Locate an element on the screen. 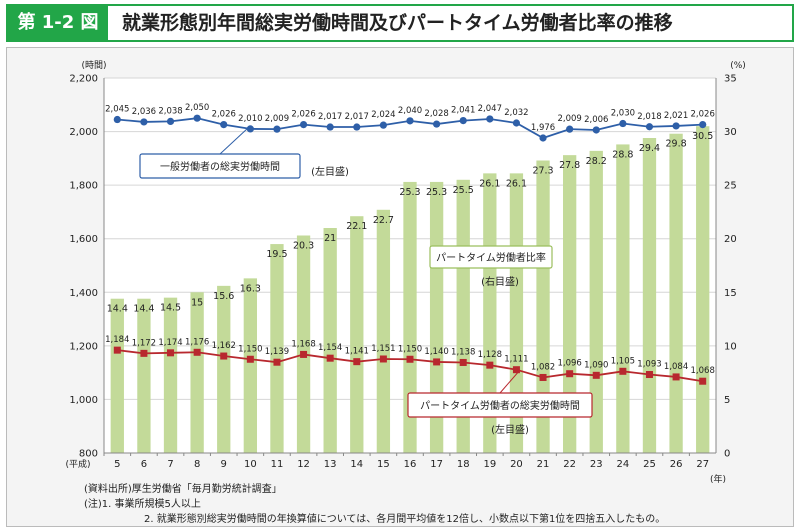 This screenshot has height=531, width=800. ratio-bar-label: 22.1 is located at coordinates (356, 226).